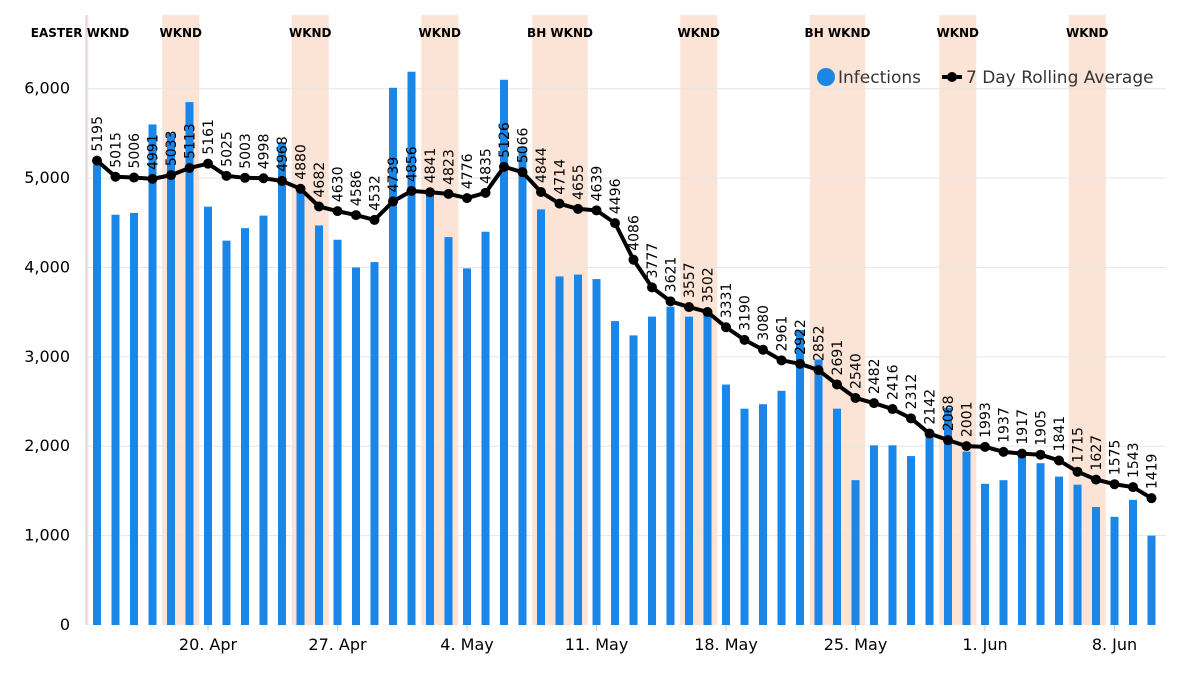 This screenshot has width=1200, height=675. What do you see at coordinates (726, 644) in the screenshot?
I see `x-tick-label: 18. May` at bounding box center [726, 644].